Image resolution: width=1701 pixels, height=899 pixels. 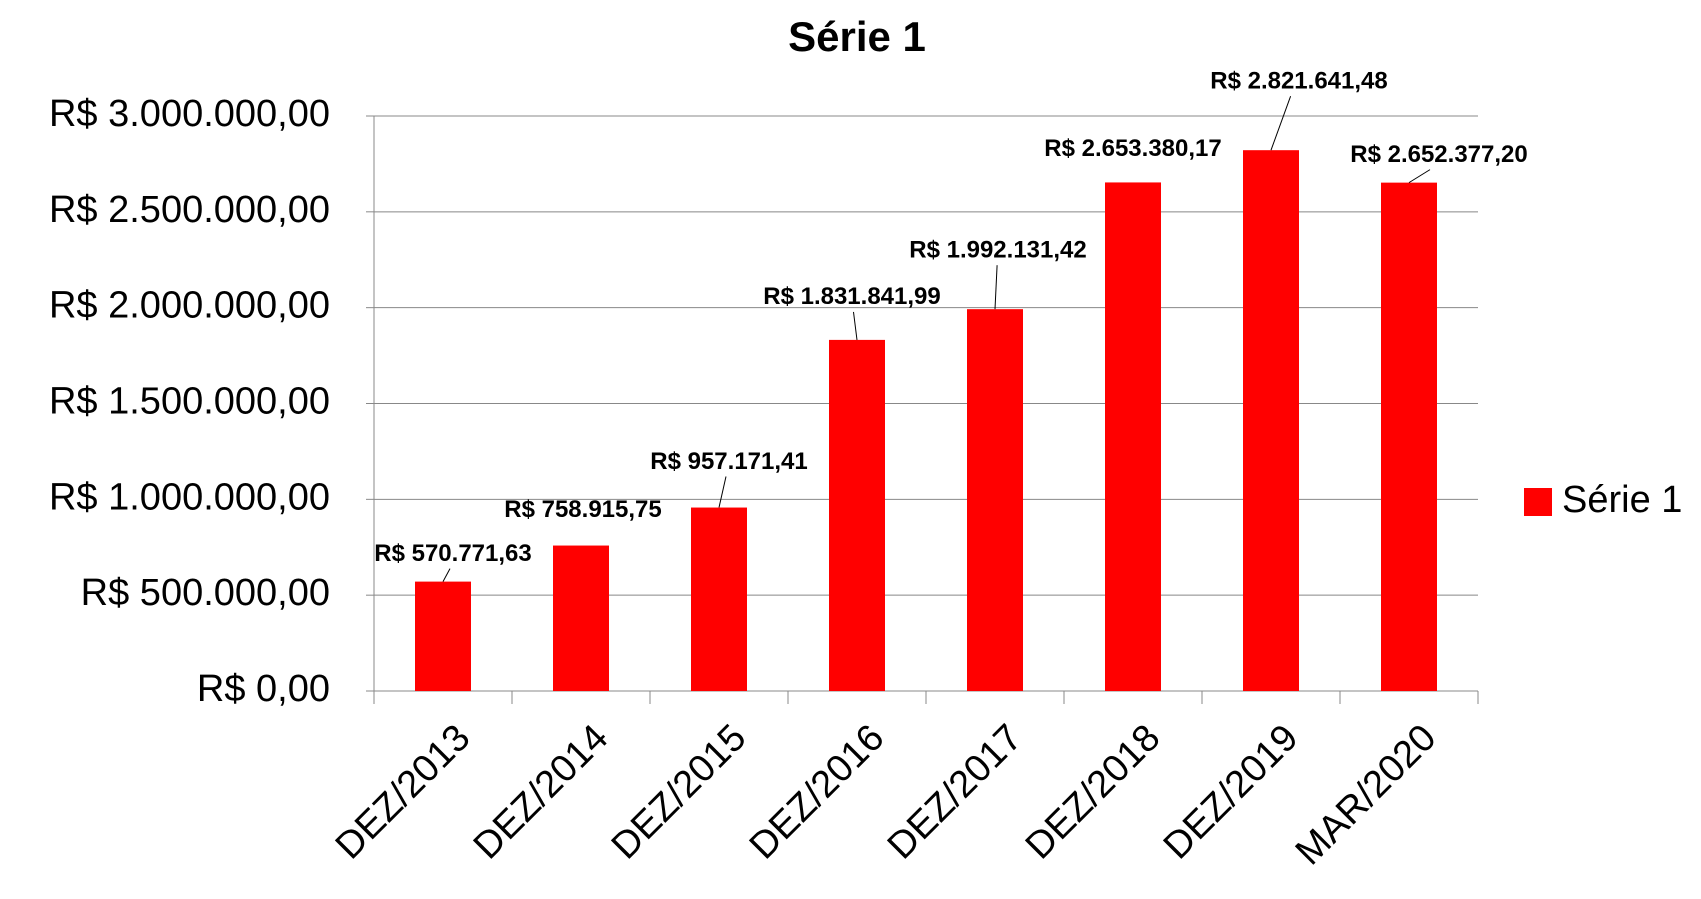 I want to click on legend-label: Série 1, so click(x=1622, y=500).